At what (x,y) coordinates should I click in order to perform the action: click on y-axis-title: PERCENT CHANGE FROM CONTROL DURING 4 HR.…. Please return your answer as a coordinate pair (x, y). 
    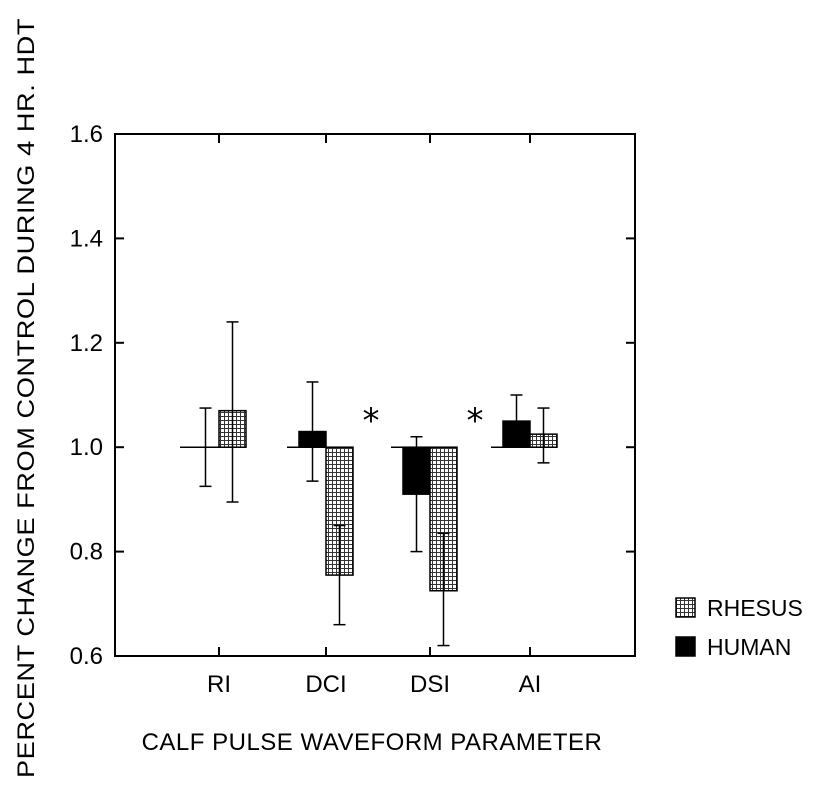
    Looking at the image, I should click on (26, 398).